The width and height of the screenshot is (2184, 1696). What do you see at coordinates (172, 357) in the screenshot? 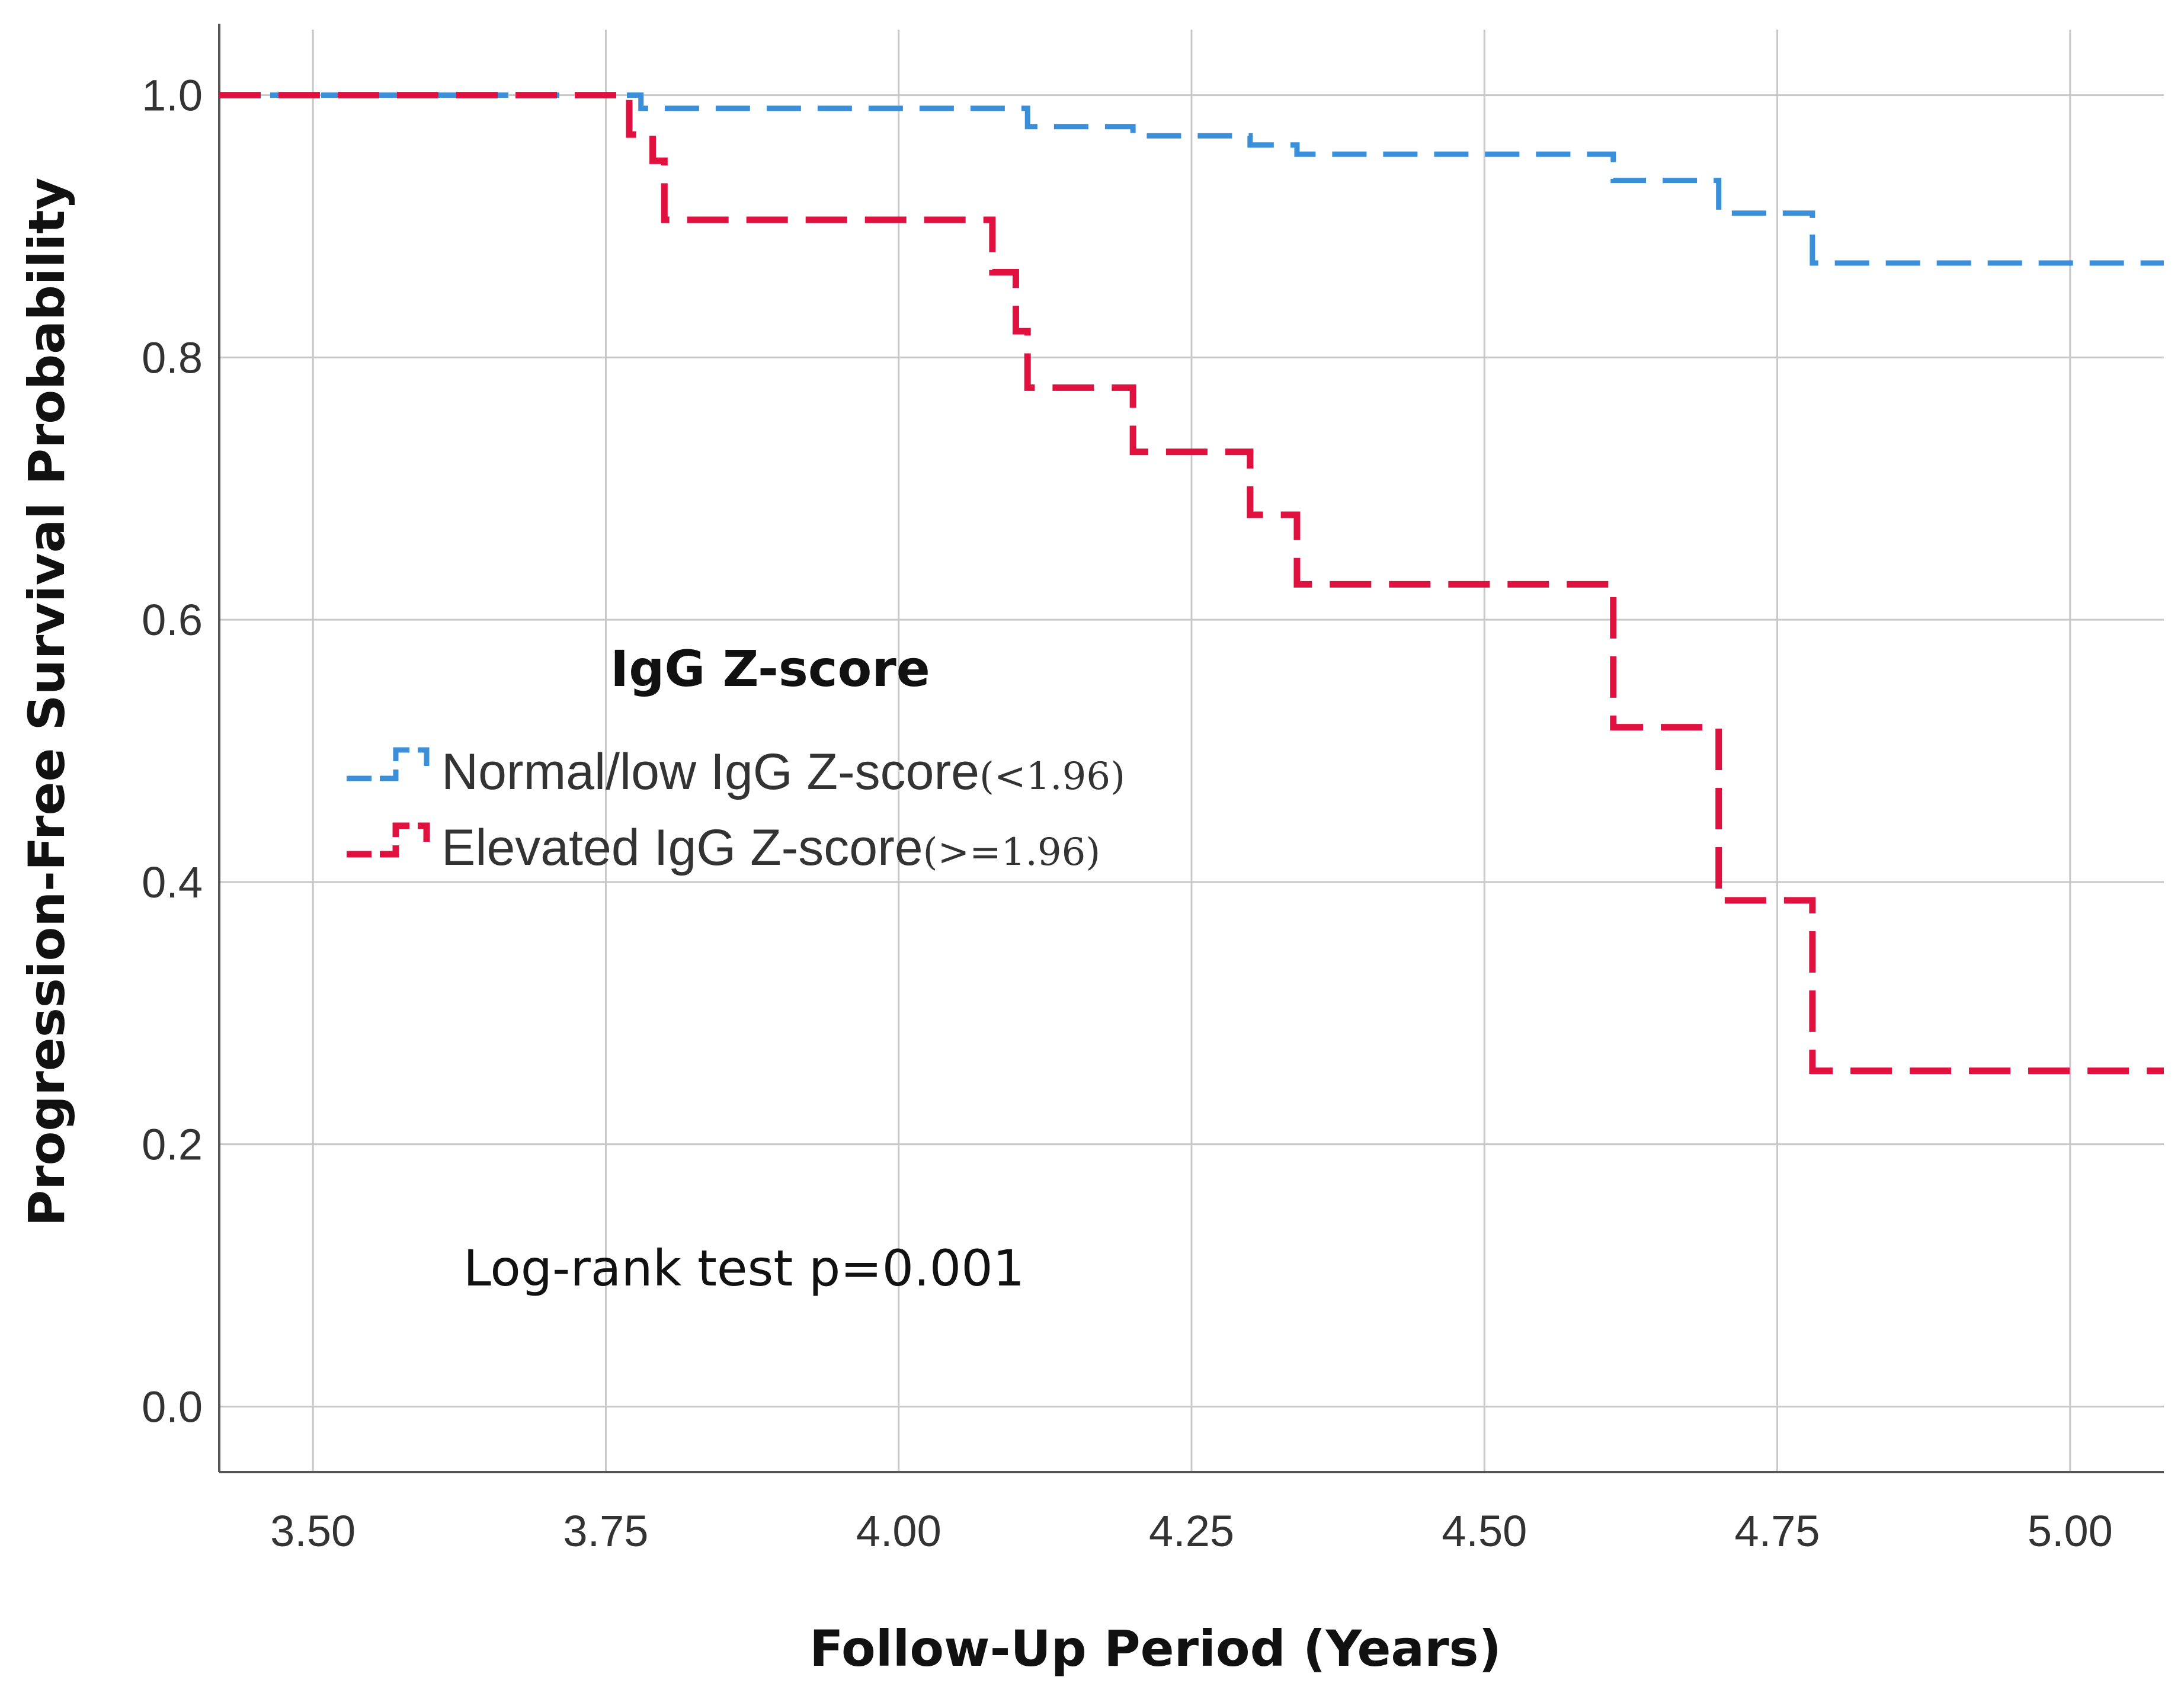
I see `y-tick-label: 0.8` at bounding box center [172, 357].